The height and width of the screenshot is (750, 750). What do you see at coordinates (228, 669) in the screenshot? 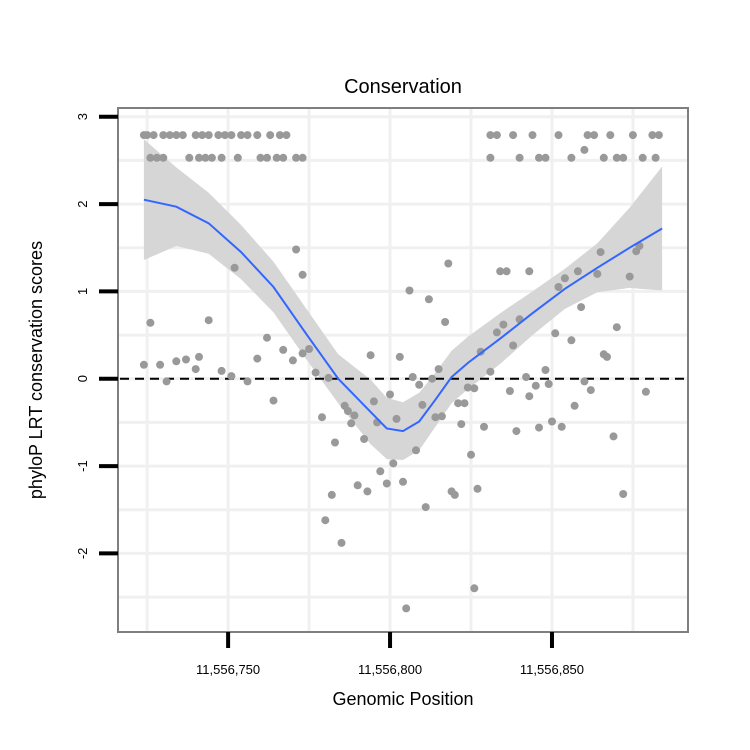
I see `x-tick-label: 11,556,750` at bounding box center [228, 669].